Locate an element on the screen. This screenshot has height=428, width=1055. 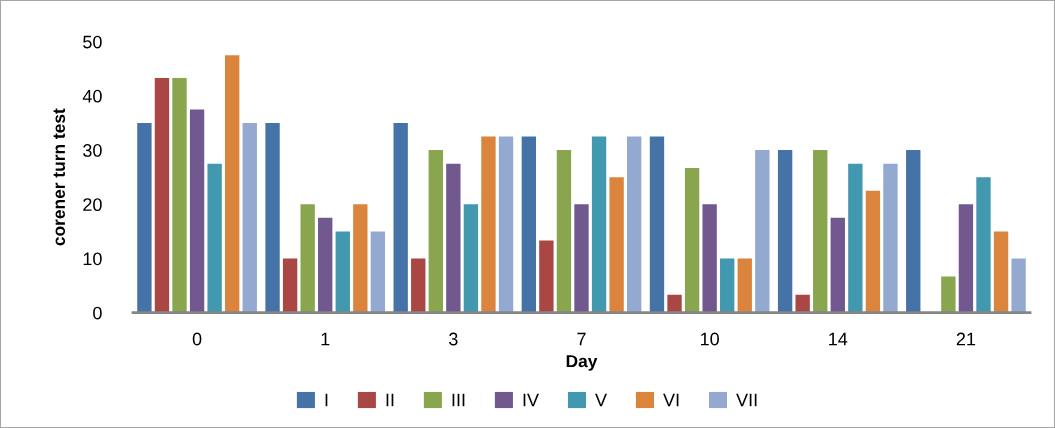
y-tick-label: 20 is located at coordinates (92, 205).